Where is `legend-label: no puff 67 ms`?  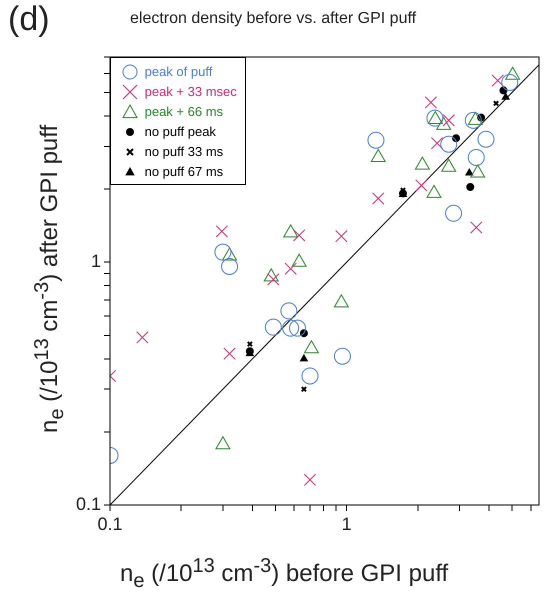
legend-label: no puff 67 ms is located at coordinates (184, 171).